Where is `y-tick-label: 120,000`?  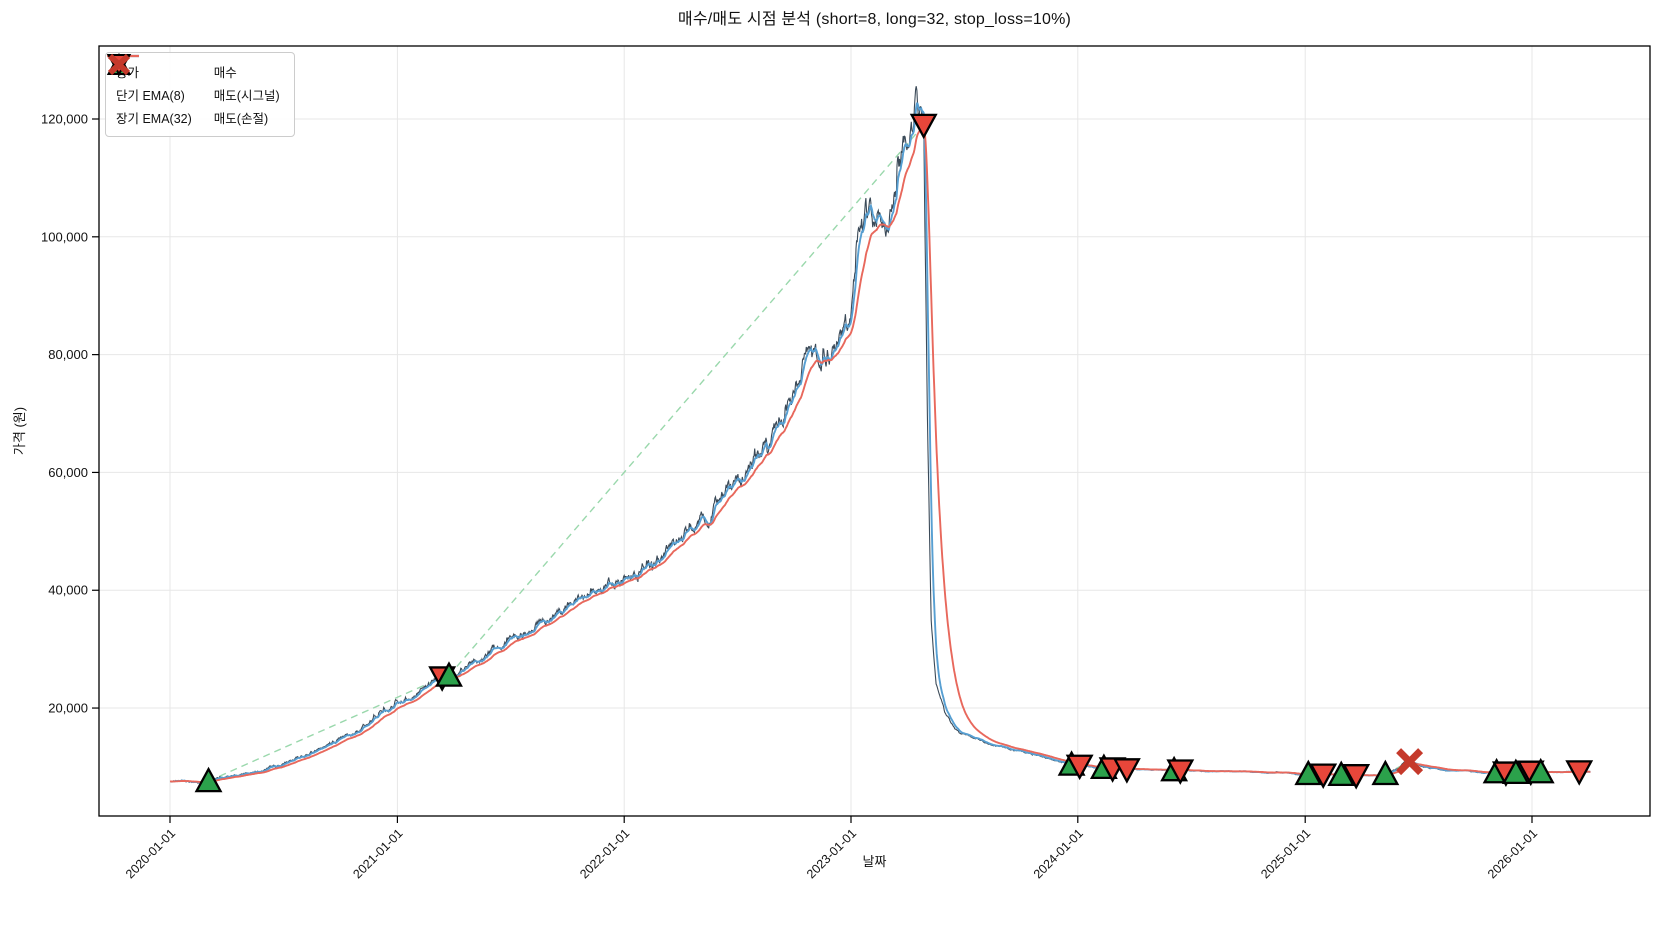
y-tick-label: 120,000 is located at coordinates (64, 119).